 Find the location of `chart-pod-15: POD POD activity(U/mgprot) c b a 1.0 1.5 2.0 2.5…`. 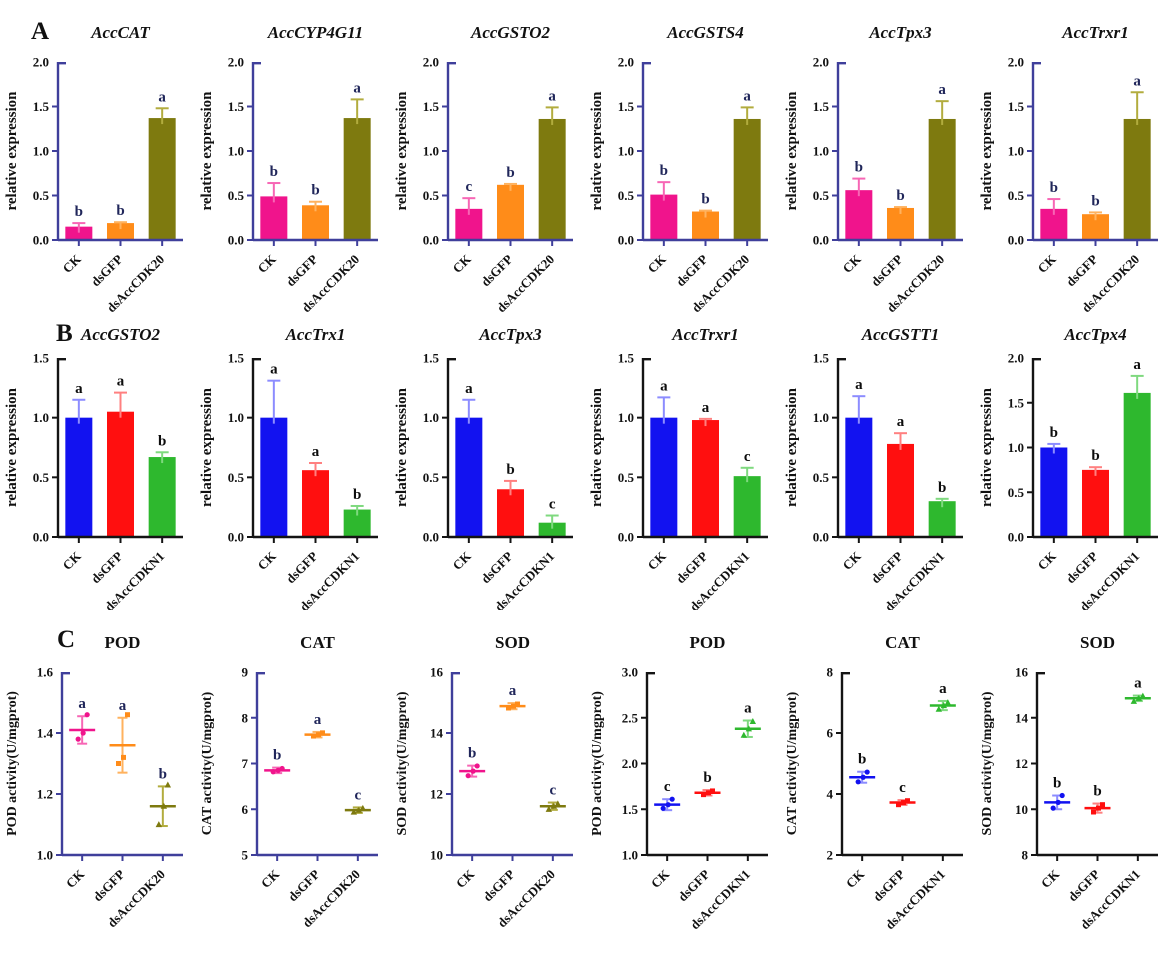

chart-pod-15: POD POD activity(U/mgprot) c b a 1.0 1.5 2.0 2.5… is located at coordinates (679, 782).